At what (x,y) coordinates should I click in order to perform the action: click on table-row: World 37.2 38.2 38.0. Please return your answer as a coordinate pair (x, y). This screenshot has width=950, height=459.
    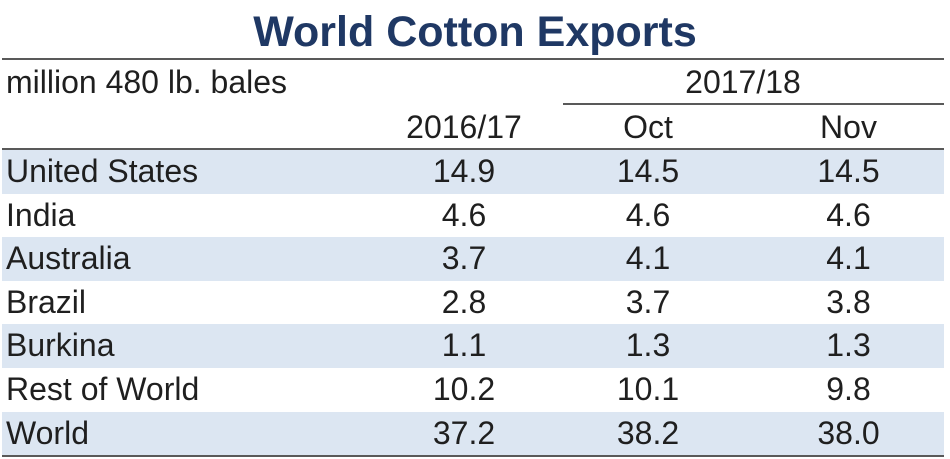
    Looking at the image, I should click on (473, 433).